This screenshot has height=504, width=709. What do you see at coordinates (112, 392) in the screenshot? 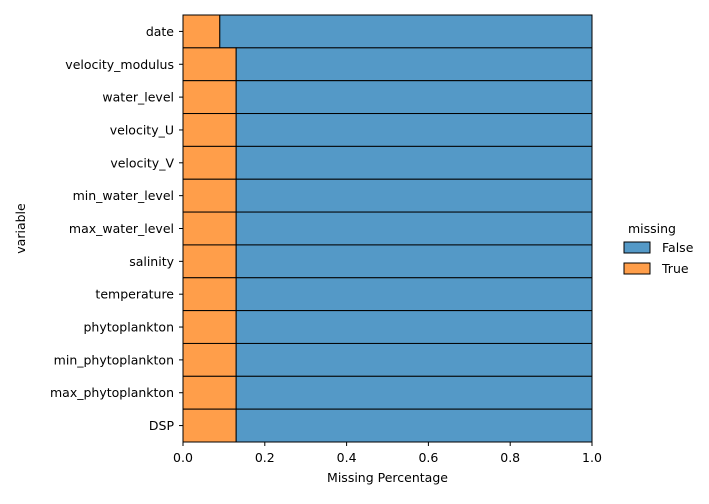
I see `y-tick-label-max_phytoplankton: max_phytoplankton` at bounding box center [112, 392].